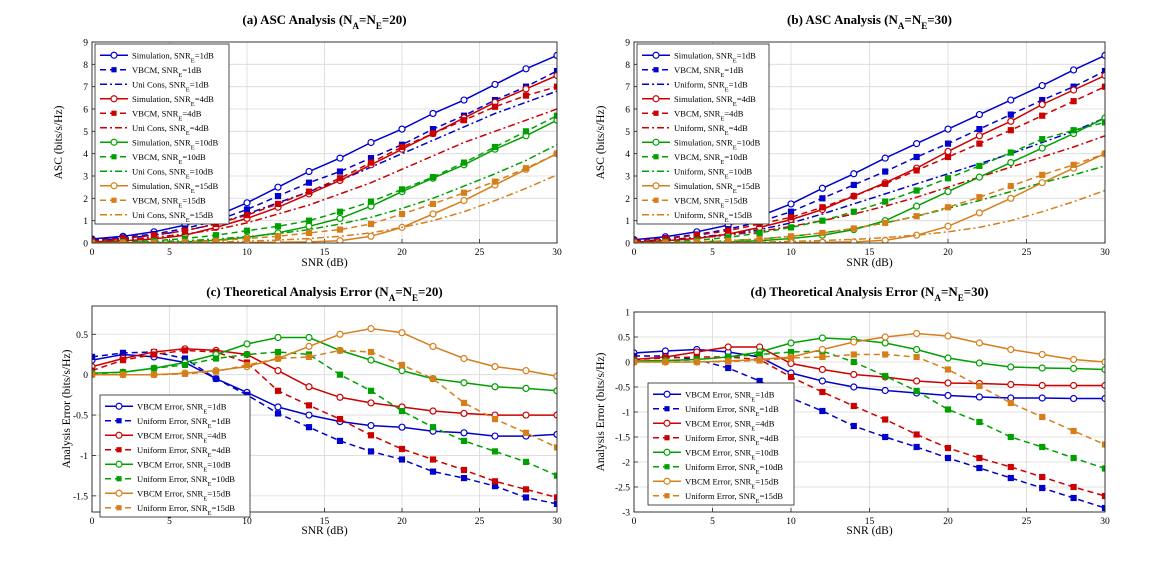 Image resolution: width=1163 pixels, height=581 pixels. I want to click on legend-label: VBCM, SNRE=1dB, so click(167, 72).